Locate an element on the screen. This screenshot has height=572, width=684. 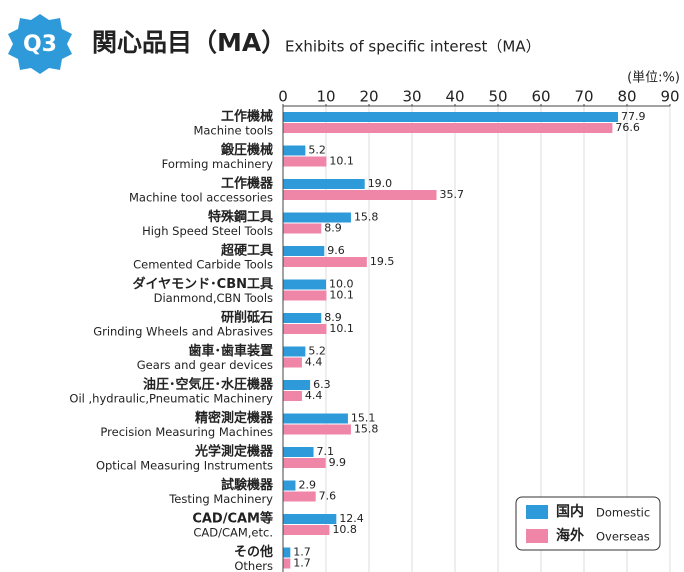
category-label: 精密測定機器 is located at coordinates (234, 418).